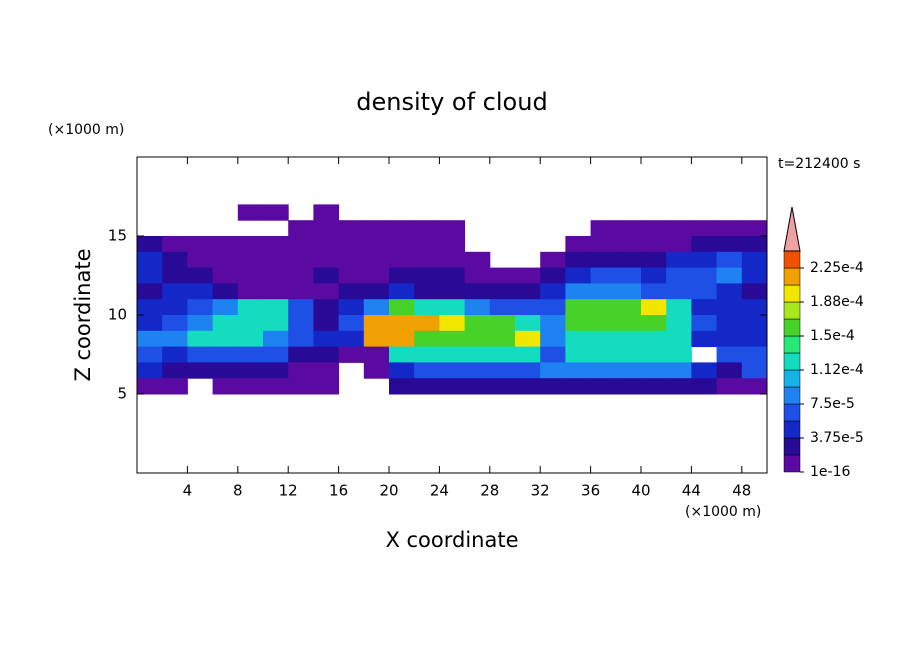 Image resolution: width=904 pixels, height=654 pixels. What do you see at coordinates (819, 164) in the screenshot?
I see `annotation: t=212400 s` at bounding box center [819, 164].